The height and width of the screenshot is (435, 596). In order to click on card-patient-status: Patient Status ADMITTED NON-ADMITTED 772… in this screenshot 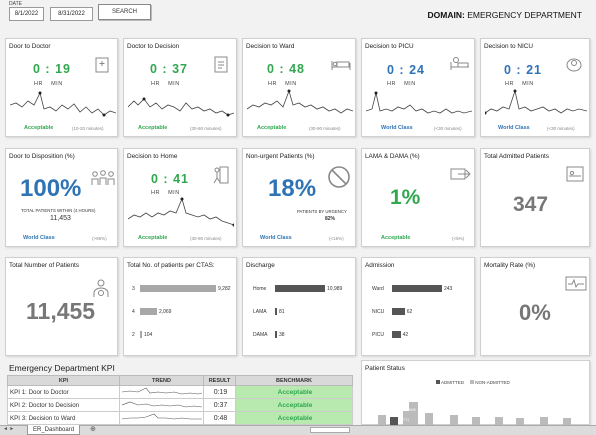, I will do `click(475, 392)`.